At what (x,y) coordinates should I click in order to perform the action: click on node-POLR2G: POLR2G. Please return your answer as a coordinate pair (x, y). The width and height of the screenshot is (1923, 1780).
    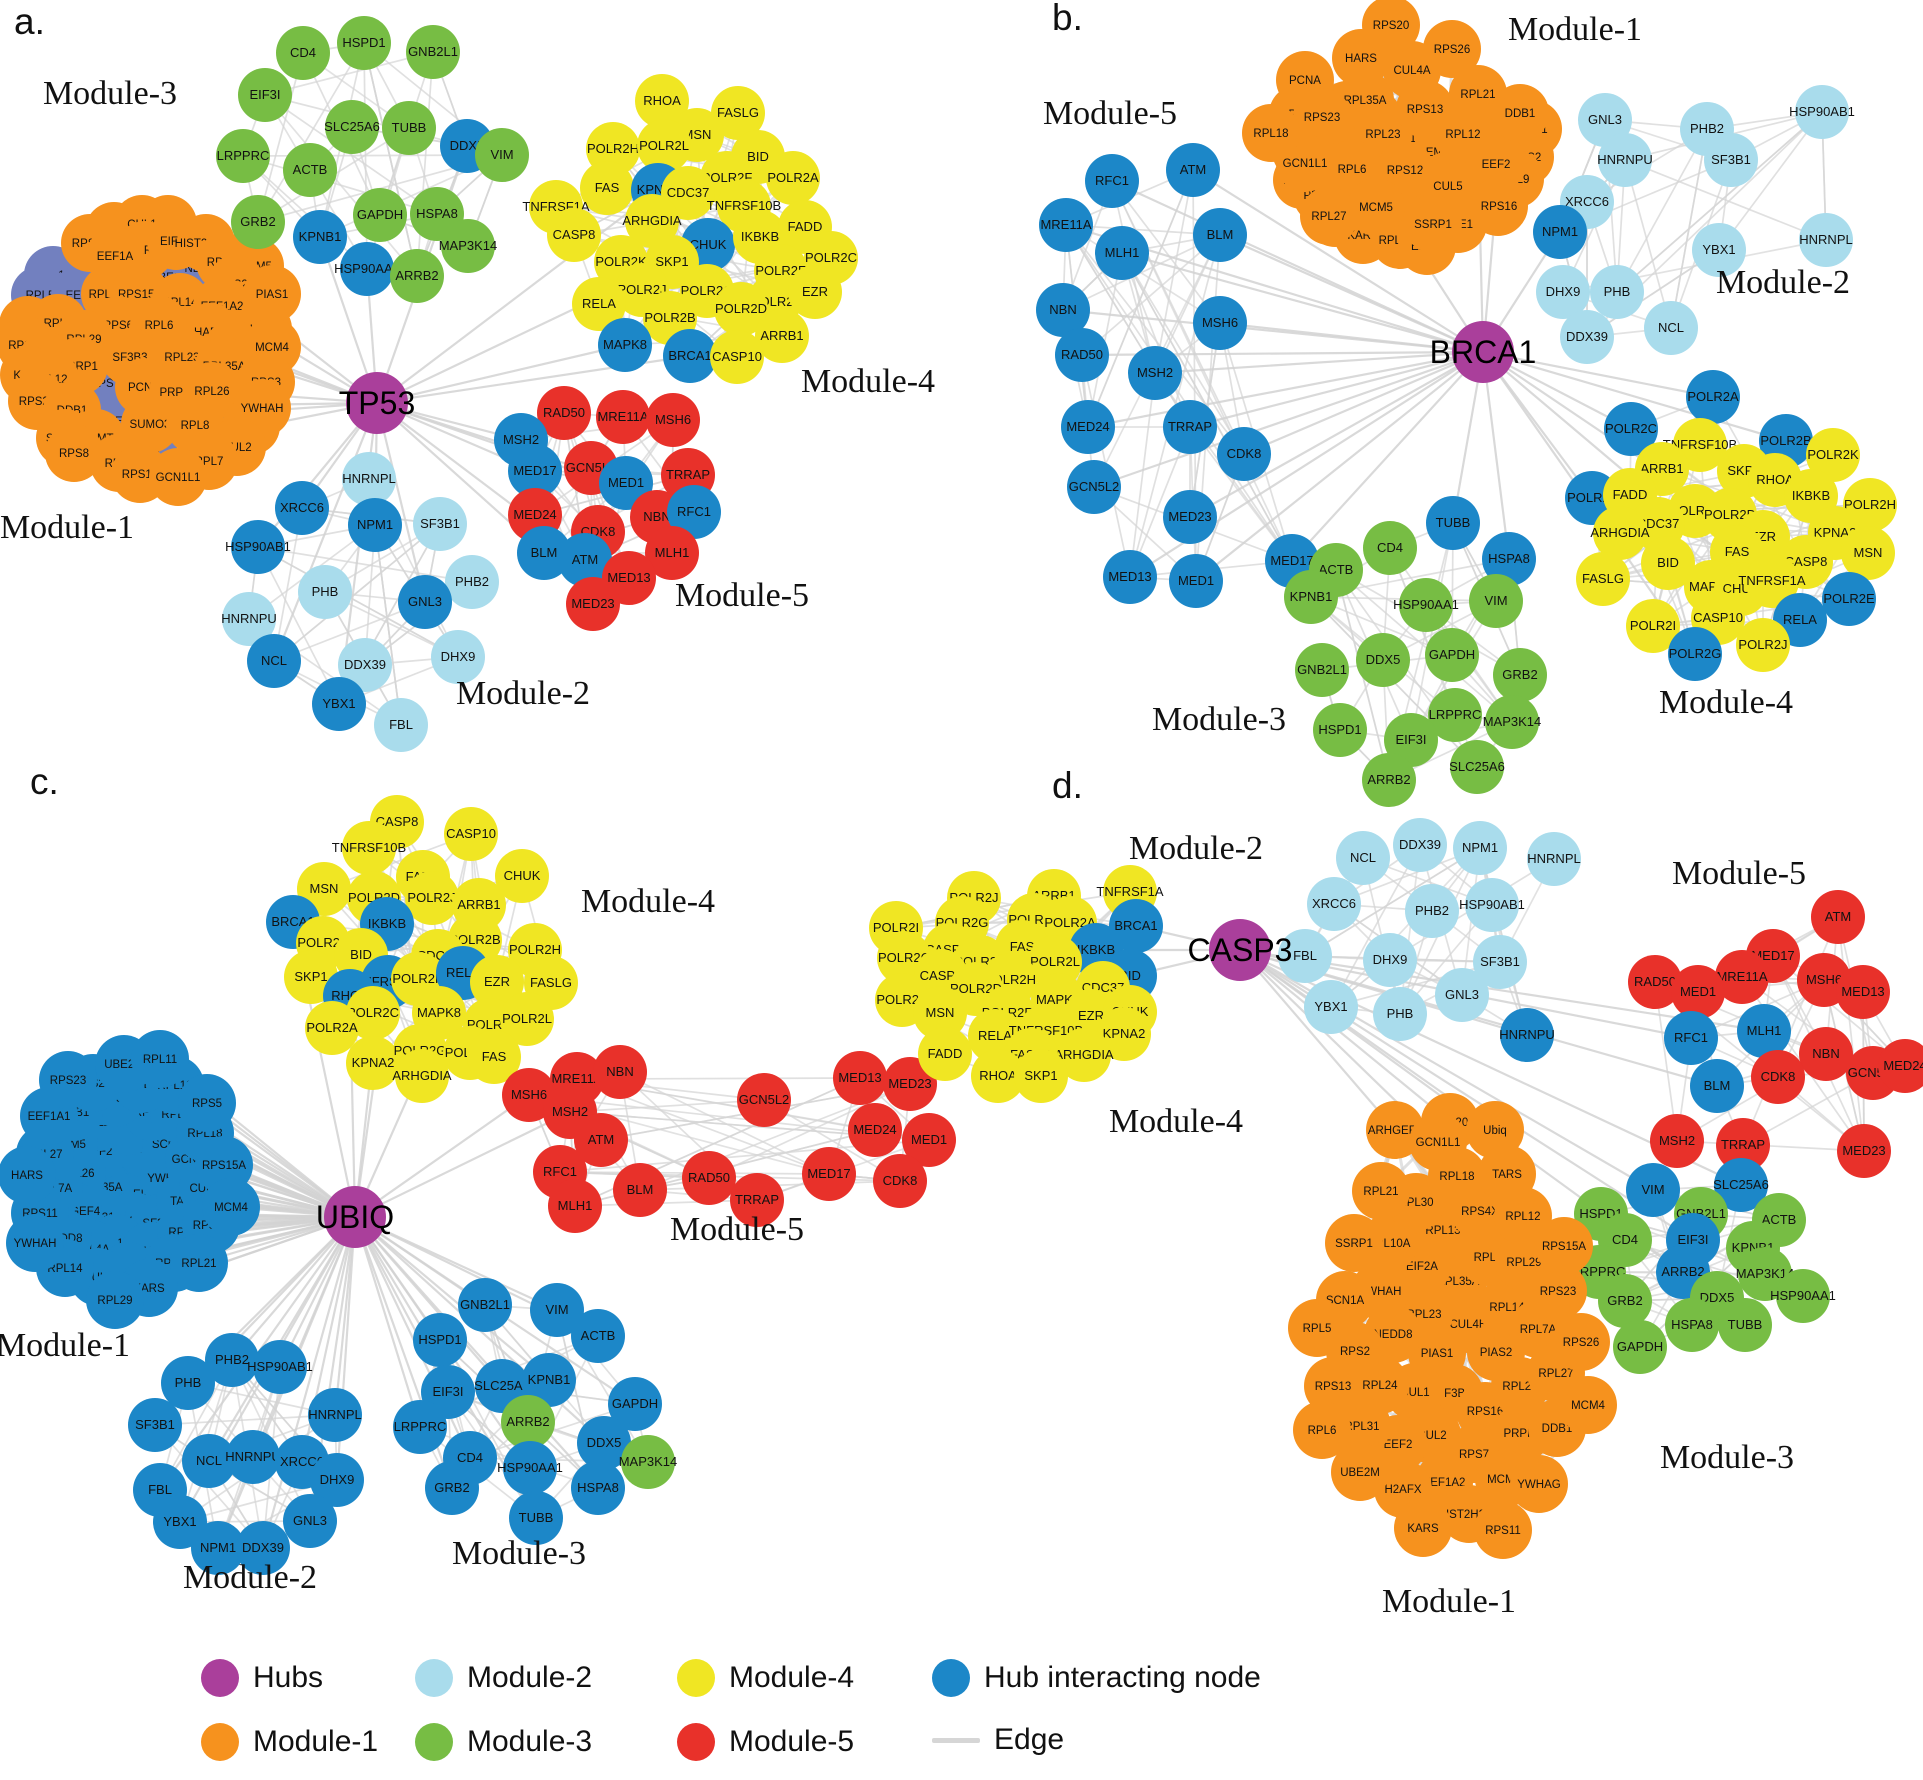
    Looking at the image, I should click on (1695, 654).